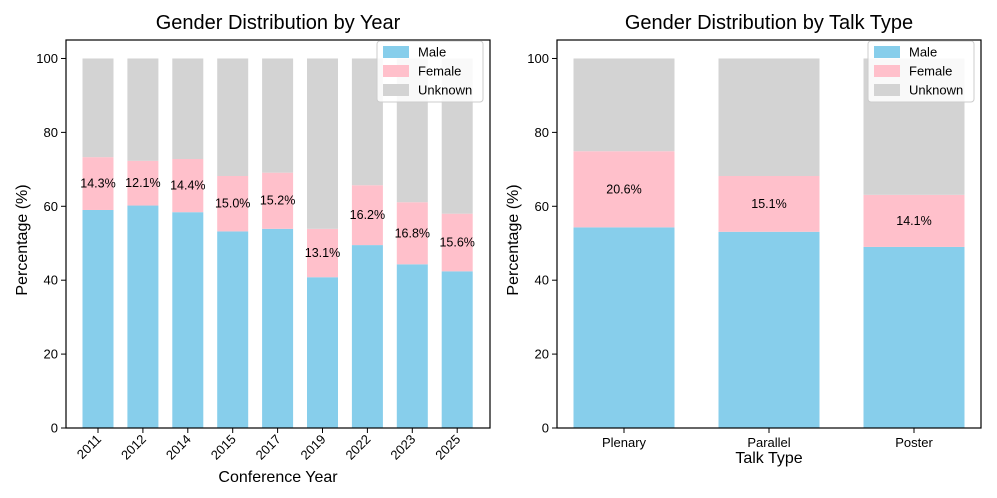 The width and height of the screenshot is (997, 498). What do you see at coordinates (768, 458) in the screenshot?
I see `x-axis-label: Talk Type` at bounding box center [768, 458].